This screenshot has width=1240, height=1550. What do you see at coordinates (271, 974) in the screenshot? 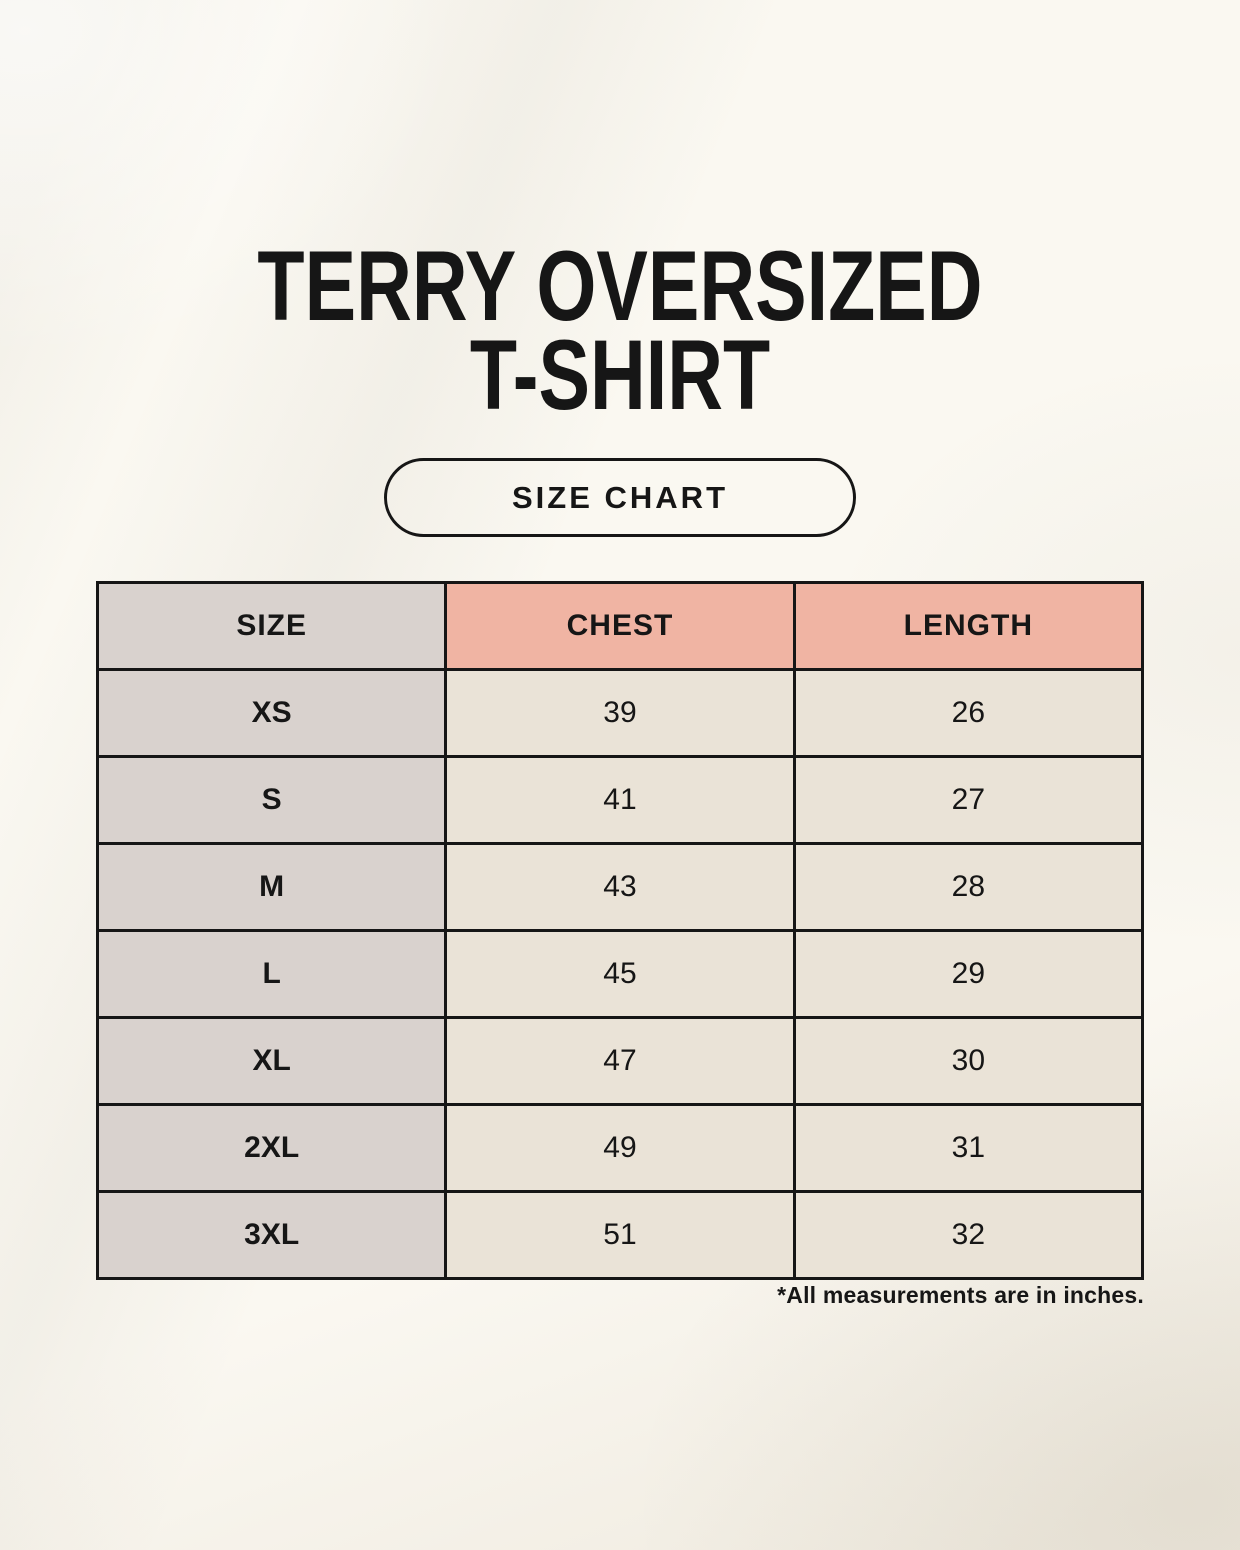
I see `size-label-cell: L` at bounding box center [271, 974].